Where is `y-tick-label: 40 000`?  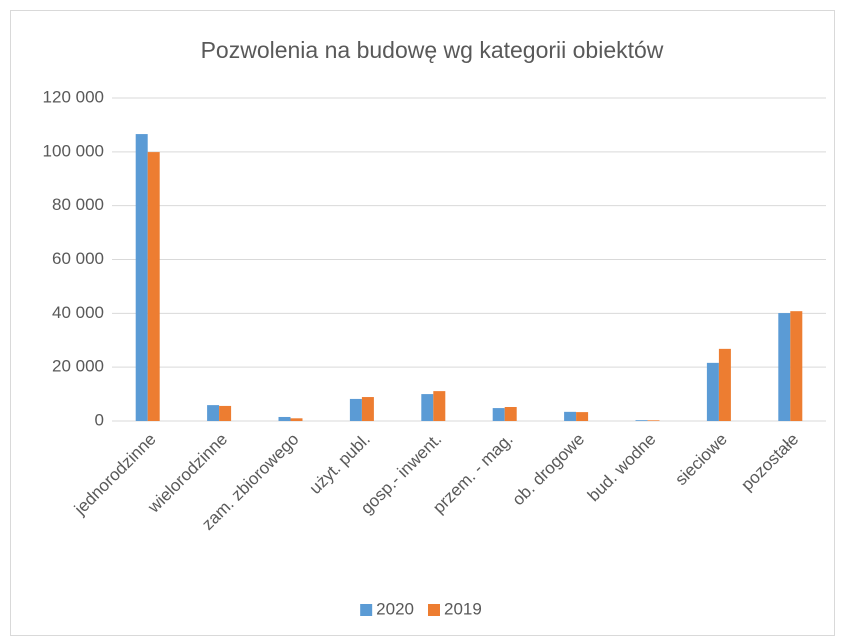 y-tick-label: 40 000 is located at coordinates (78, 312).